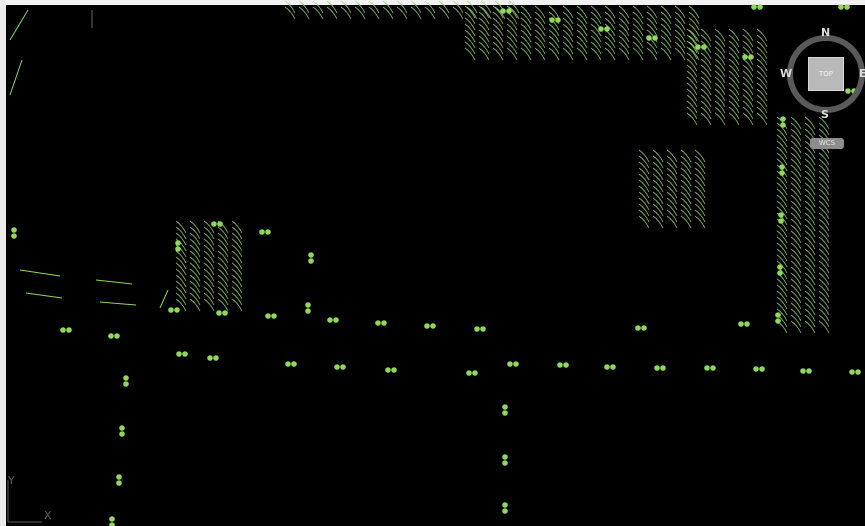 The image size is (865, 526). What do you see at coordinates (825, 114) in the screenshot?
I see `compass-south-label: S` at bounding box center [825, 114].